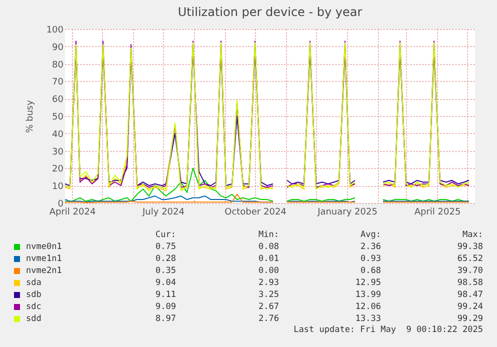 The height and width of the screenshot is (347, 497). Describe the element at coordinates (165, 235) in the screenshot. I see `text: Cur:` at that location.